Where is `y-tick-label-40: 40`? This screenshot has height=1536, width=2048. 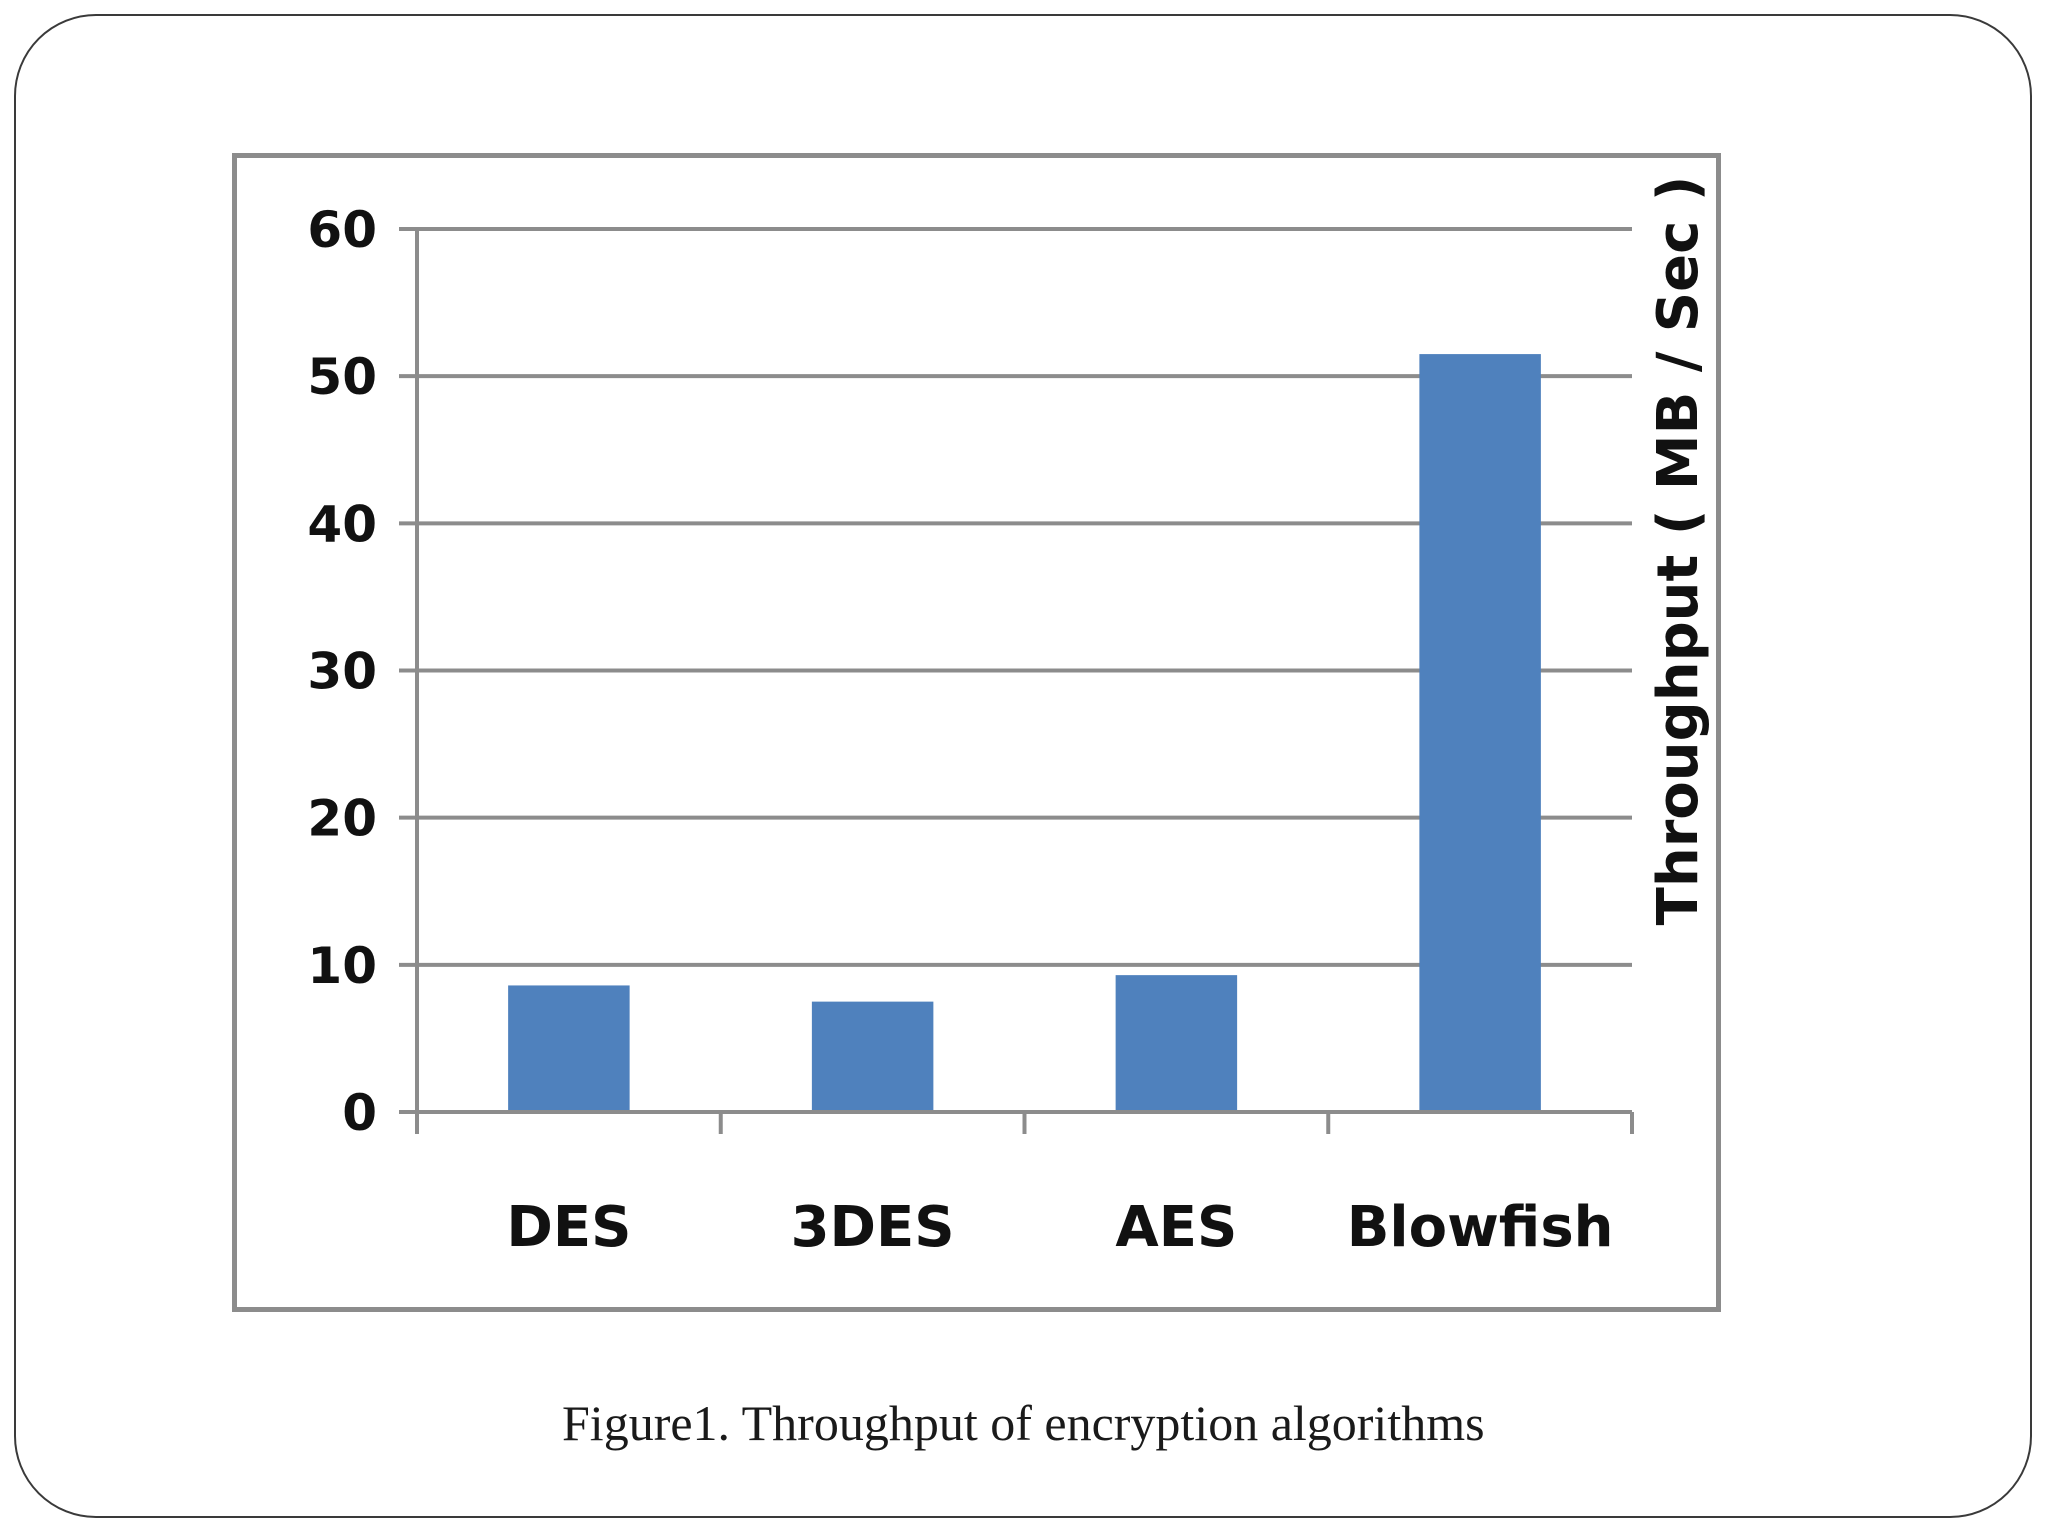
y-tick-label-40: 40 is located at coordinates (342, 524).